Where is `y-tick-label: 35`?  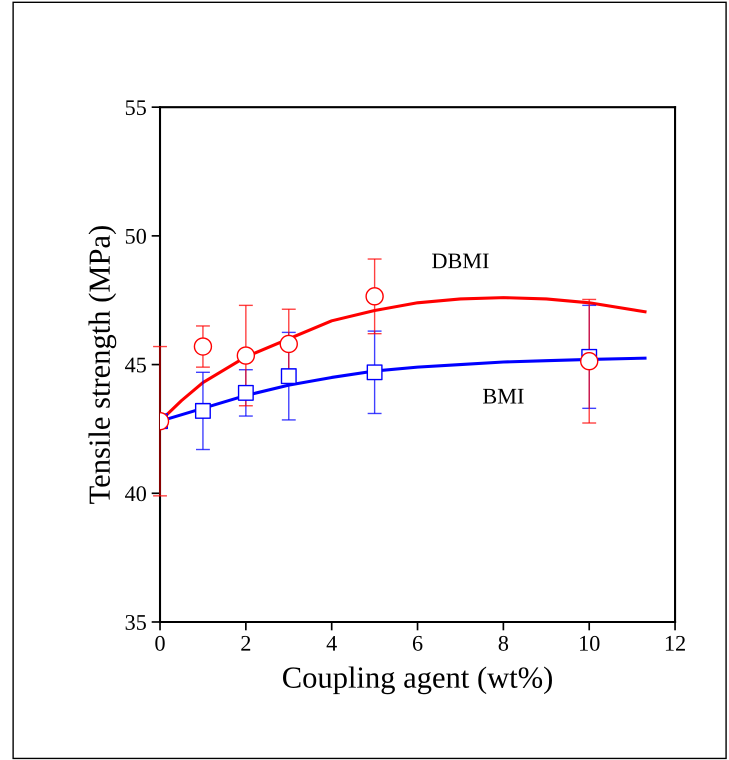
y-tick-label: 35 is located at coordinates (136, 622).